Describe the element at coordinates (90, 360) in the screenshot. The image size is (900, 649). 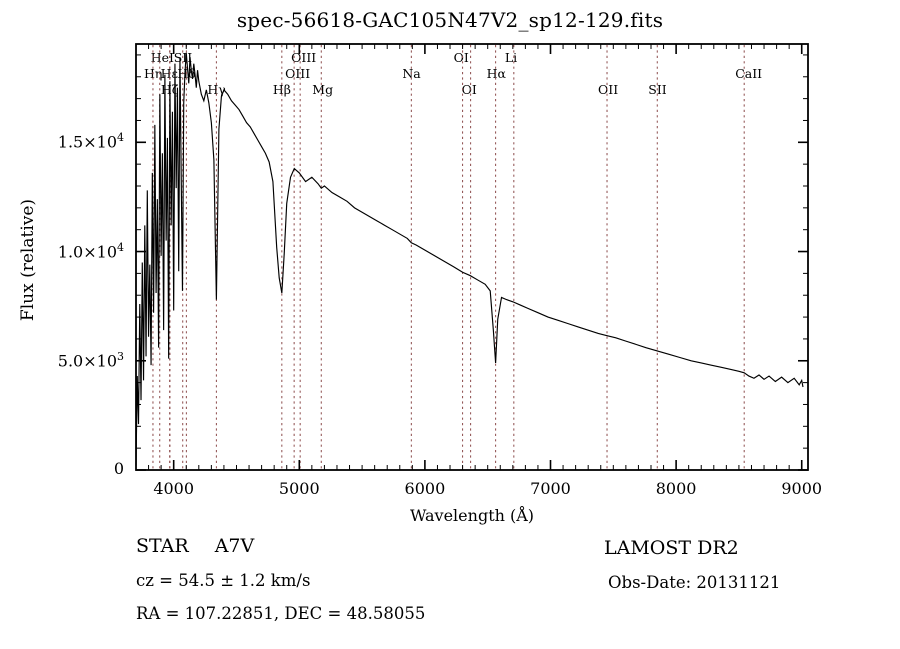
I see `y-tick-label-2: 5.0×10³` at that location.